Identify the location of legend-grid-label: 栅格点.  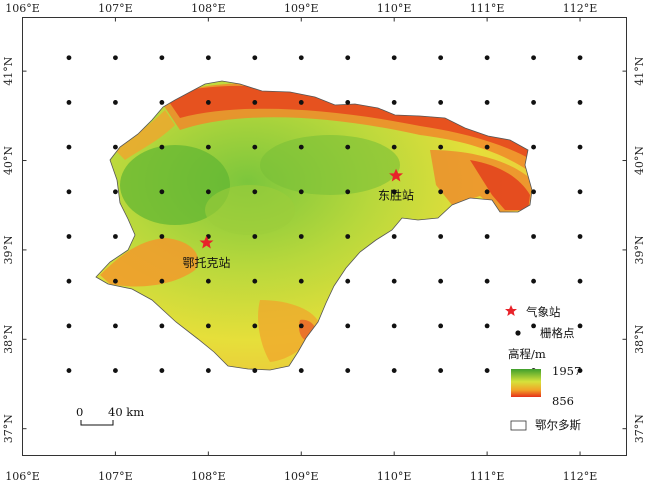
(557, 333).